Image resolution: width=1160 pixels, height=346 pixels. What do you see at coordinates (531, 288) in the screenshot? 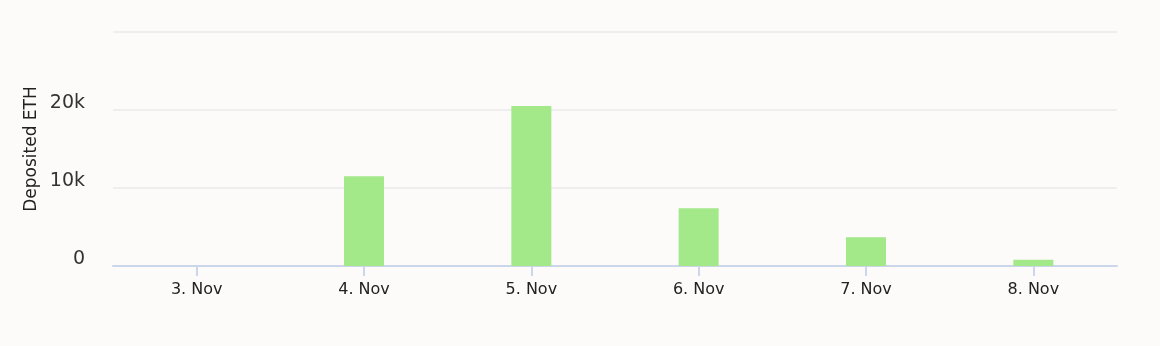
I see `x-tick-label: 5. Nov` at bounding box center [531, 288].